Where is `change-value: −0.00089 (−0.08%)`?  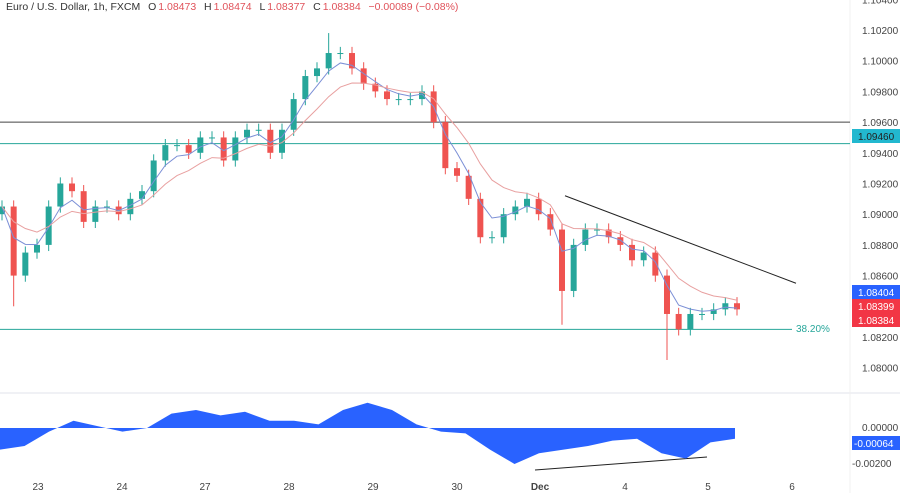 change-value: −0.00089 (−0.08%) is located at coordinates (413, 7).